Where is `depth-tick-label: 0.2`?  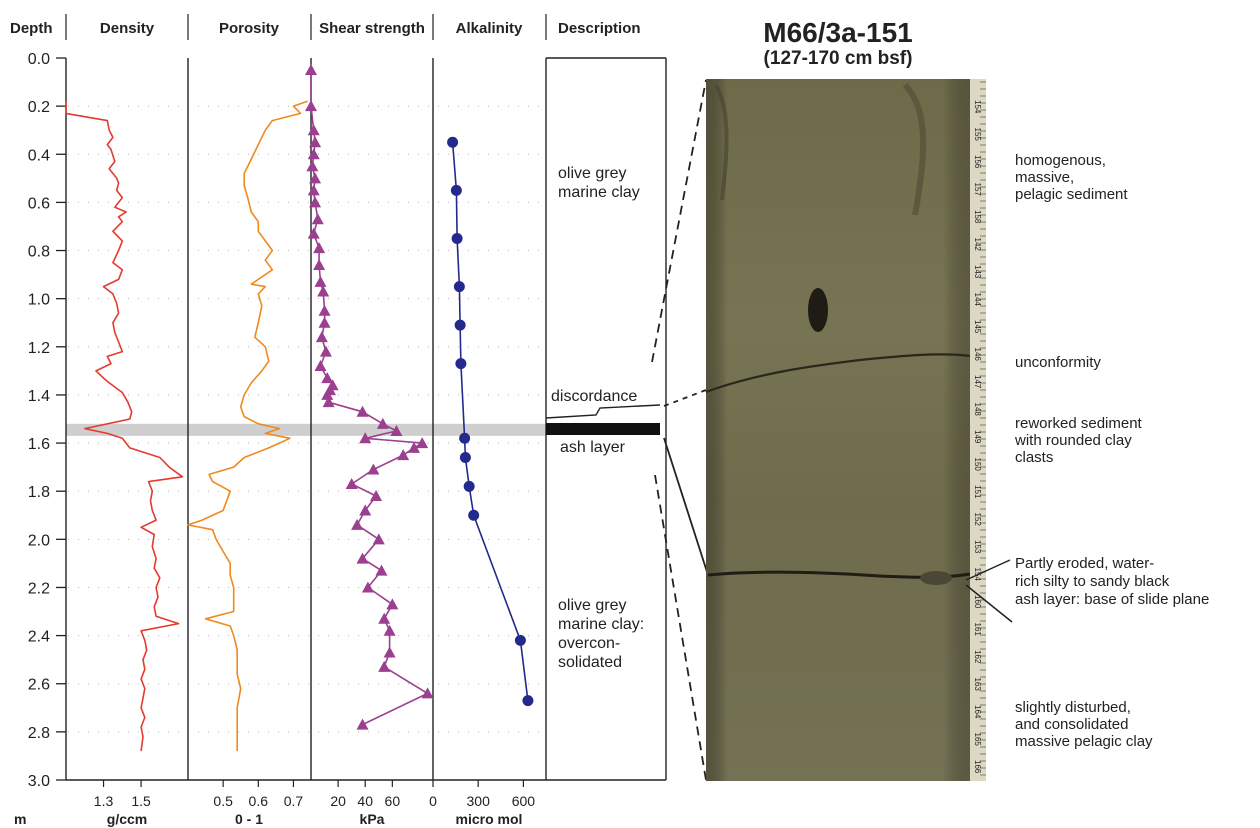
depth-tick-label: 0.2 is located at coordinates (39, 107).